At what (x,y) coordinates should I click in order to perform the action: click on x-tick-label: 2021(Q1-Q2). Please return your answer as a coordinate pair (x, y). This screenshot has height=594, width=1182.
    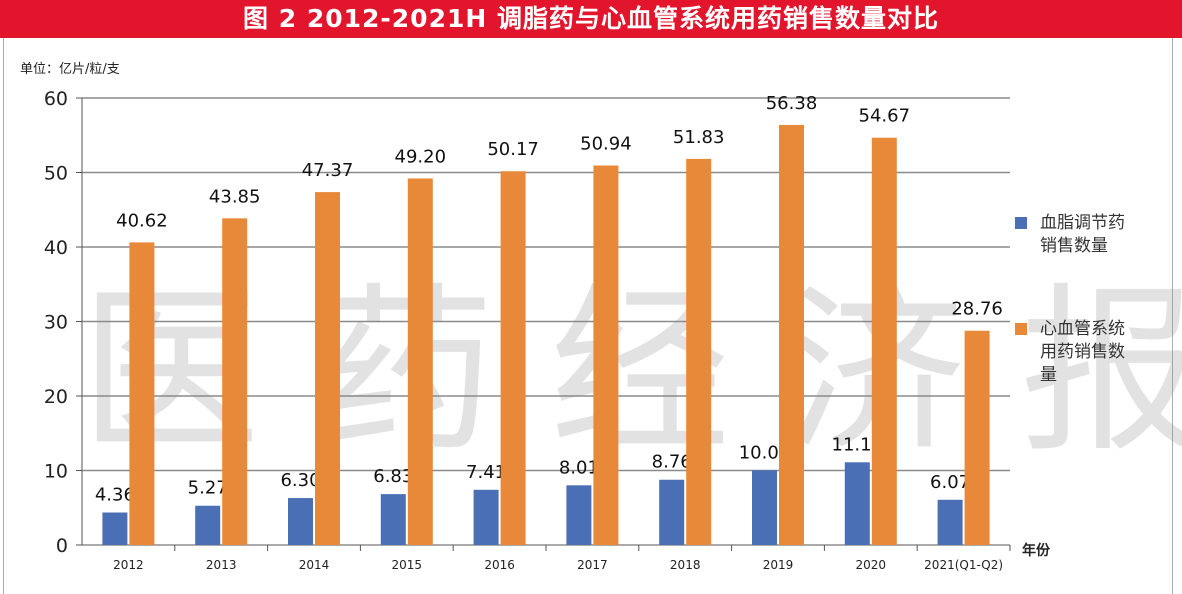
    Looking at the image, I should click on (963, 565).